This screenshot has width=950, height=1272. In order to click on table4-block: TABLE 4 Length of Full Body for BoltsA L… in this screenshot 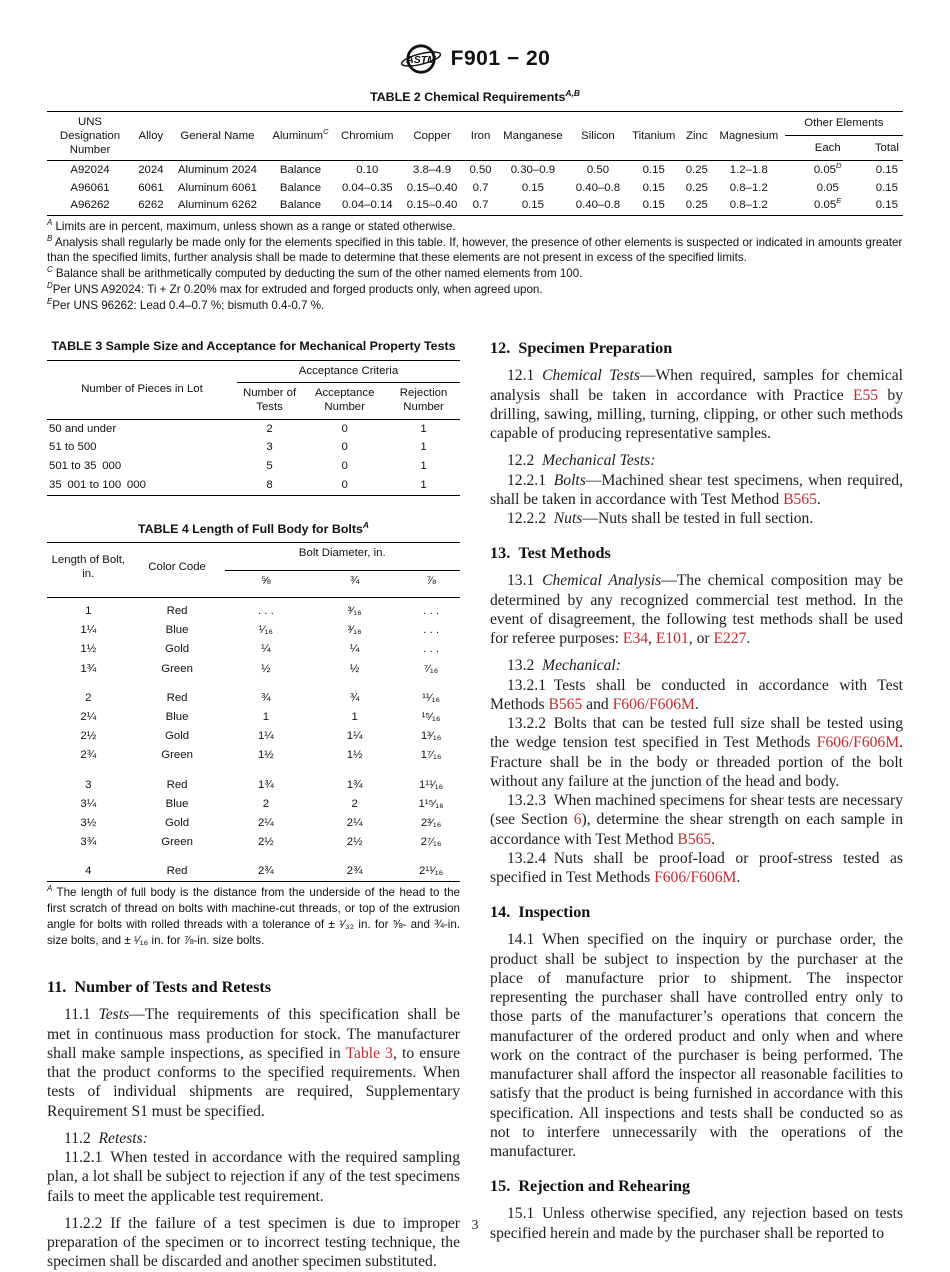, I will do `click(253, 735)`.